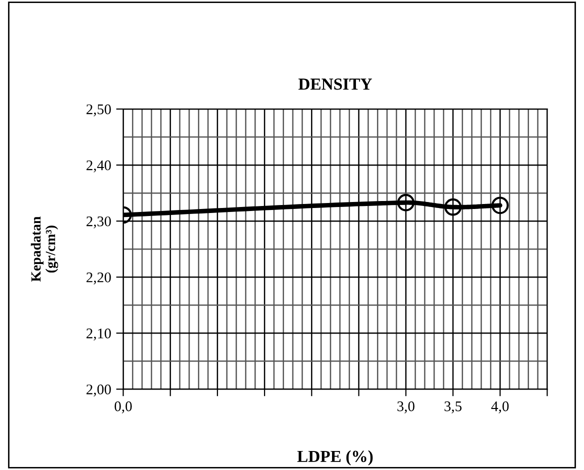  I want to click on y-tick-label: 2,40, so click(98, 166).